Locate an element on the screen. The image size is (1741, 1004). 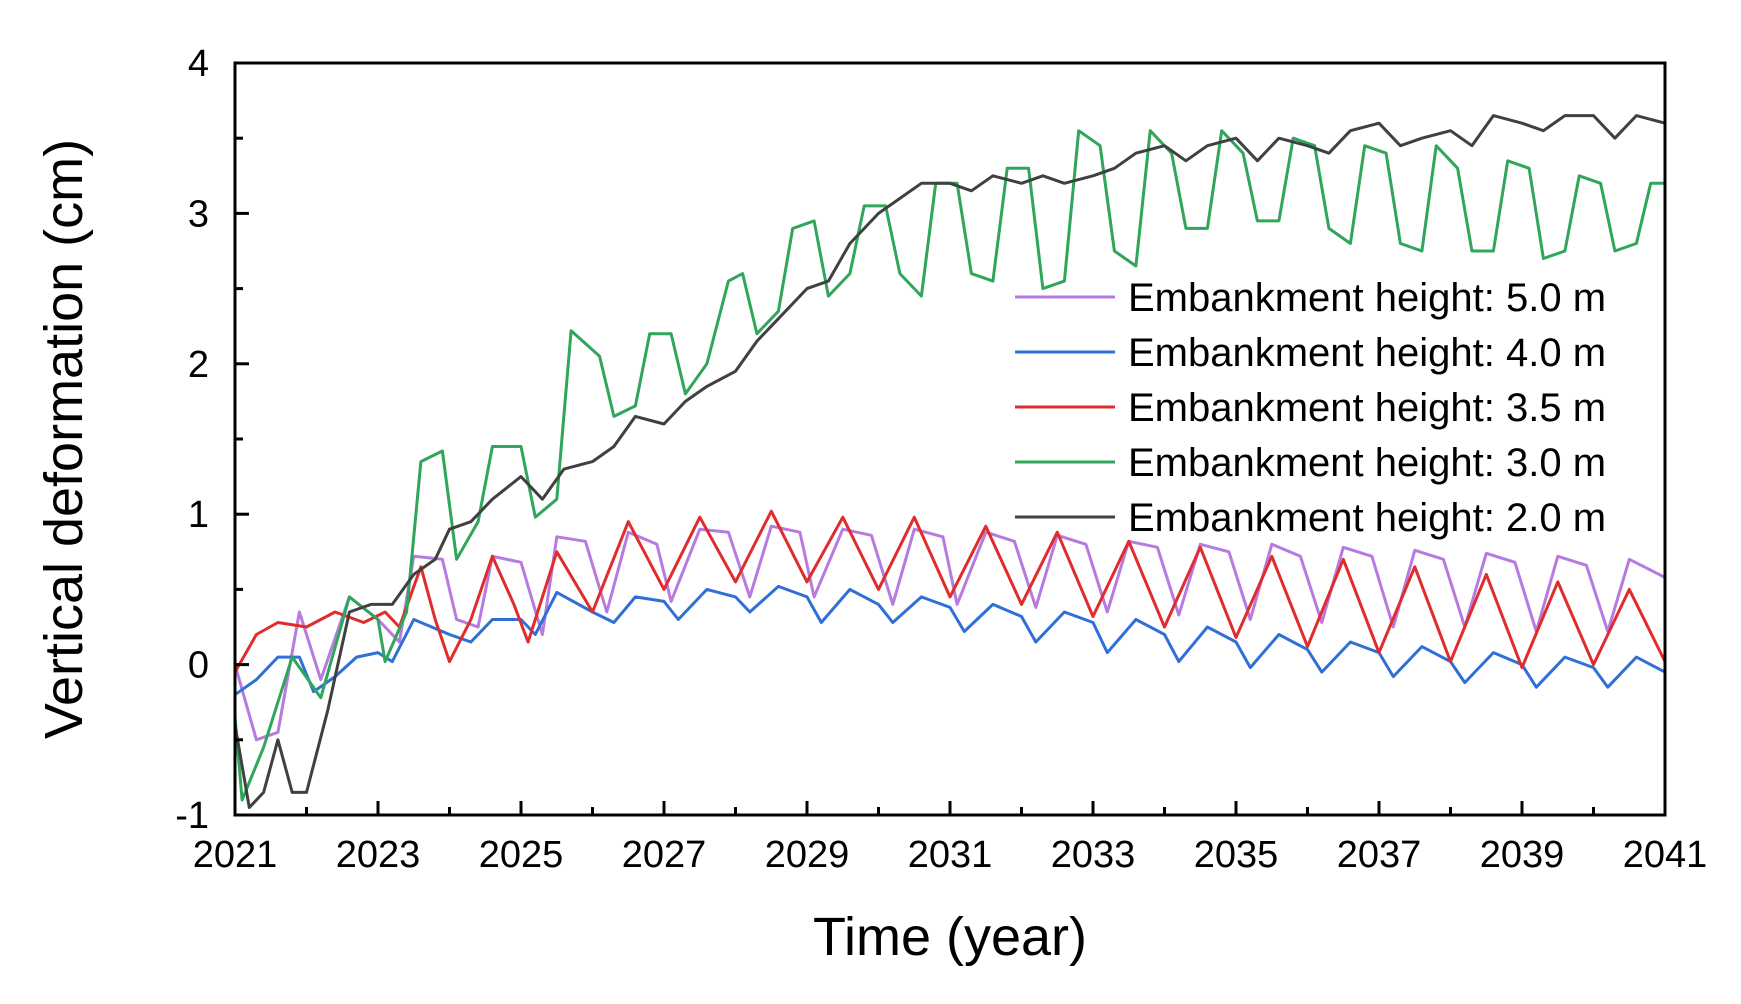
legend-label-4: Embankment height: 2.0 m is located at coordinates (1367, 518).